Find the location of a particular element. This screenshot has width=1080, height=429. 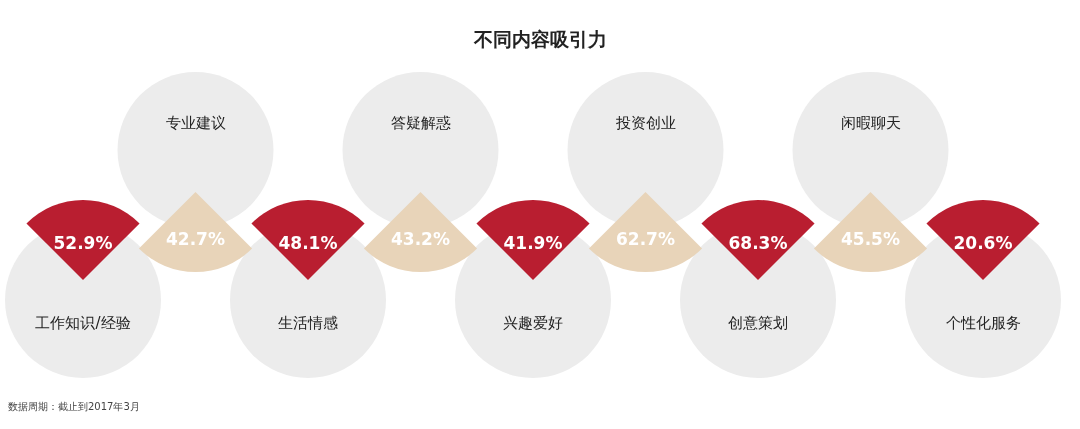

data-label: 68.3% is located at coordinates (758, 243).